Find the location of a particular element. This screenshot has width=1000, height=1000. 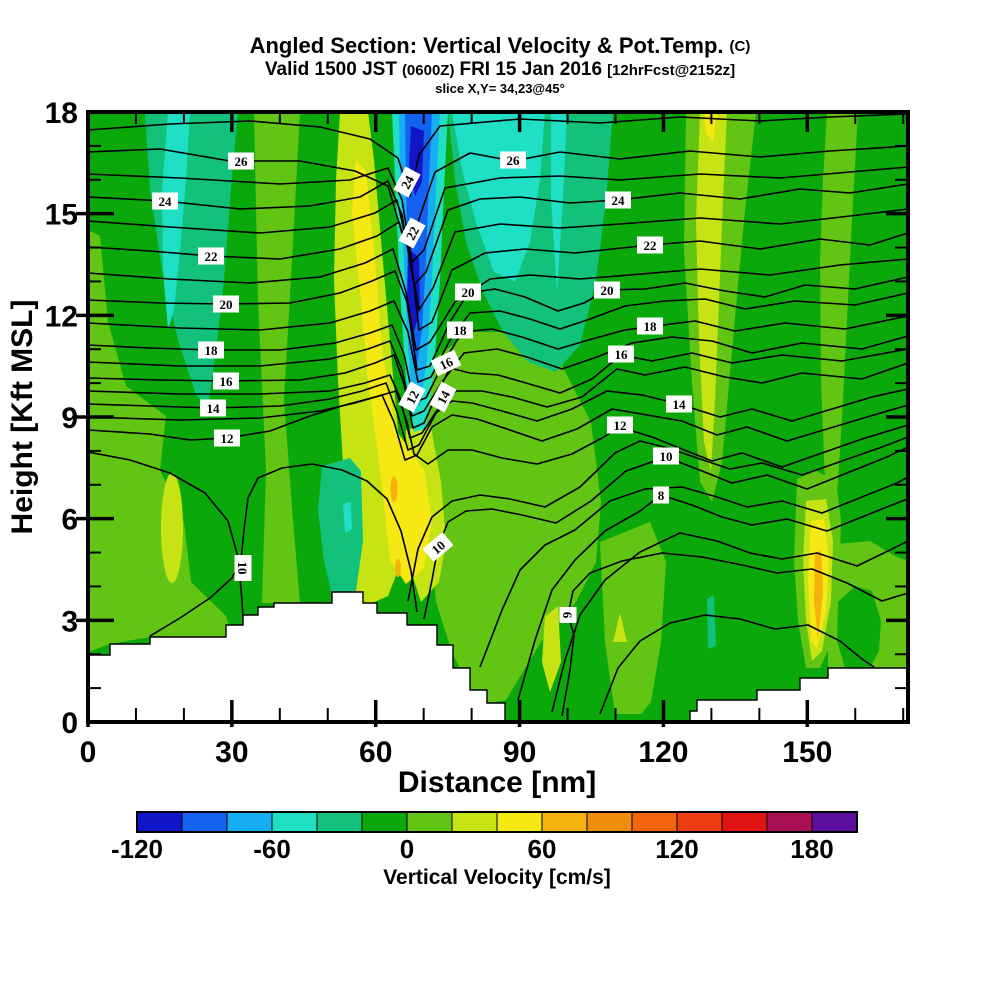

colorbar-outline is located at coordinates (497, 822).